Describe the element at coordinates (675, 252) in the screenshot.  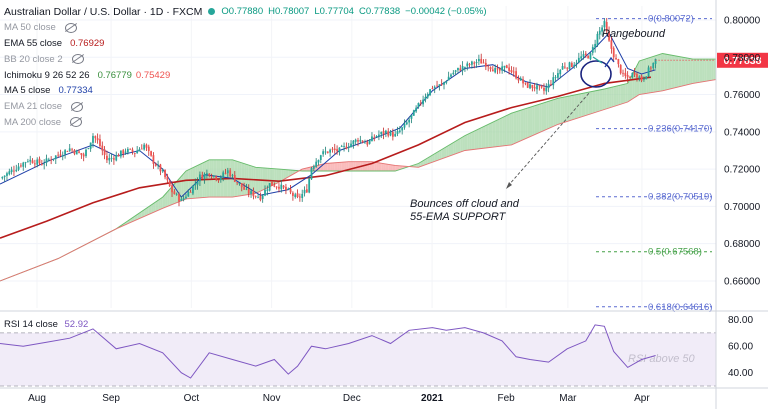
I see `fib-label: 0.5(0.67568)` at that location.